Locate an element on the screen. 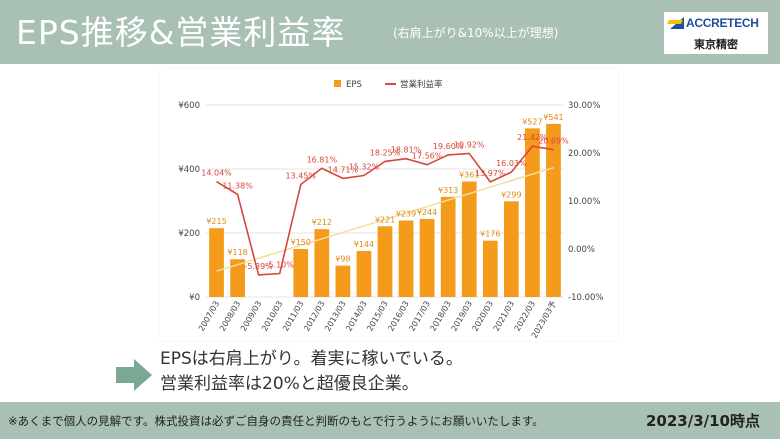 This screenshot has height=439, width=780. eps-data-label: ¥144 is located at coordinates (364, 244).